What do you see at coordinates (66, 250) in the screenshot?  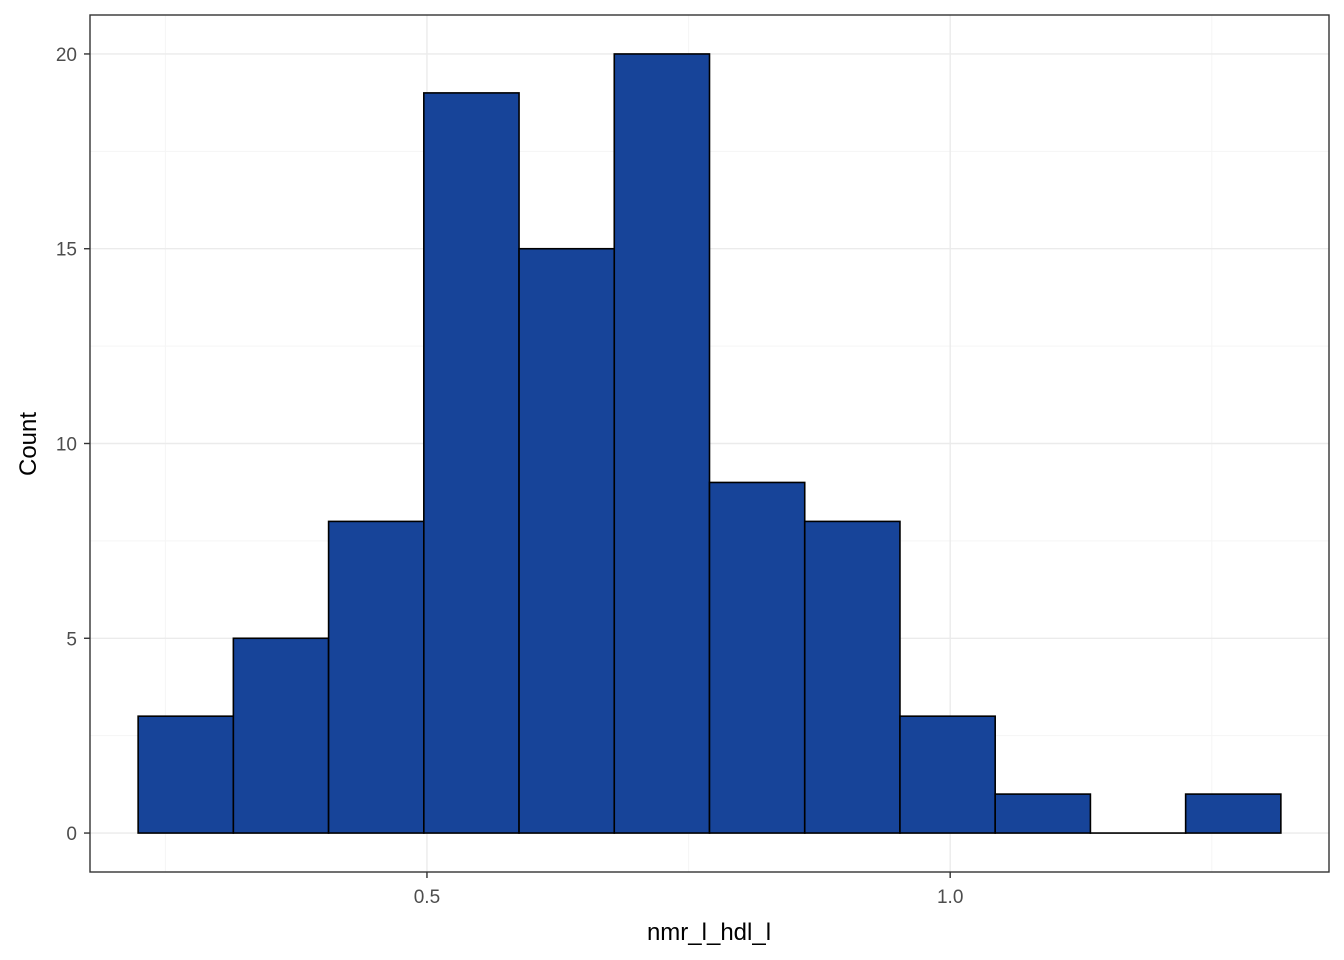 I see `y-tick-label: 15` at bounding box center [66, 250].